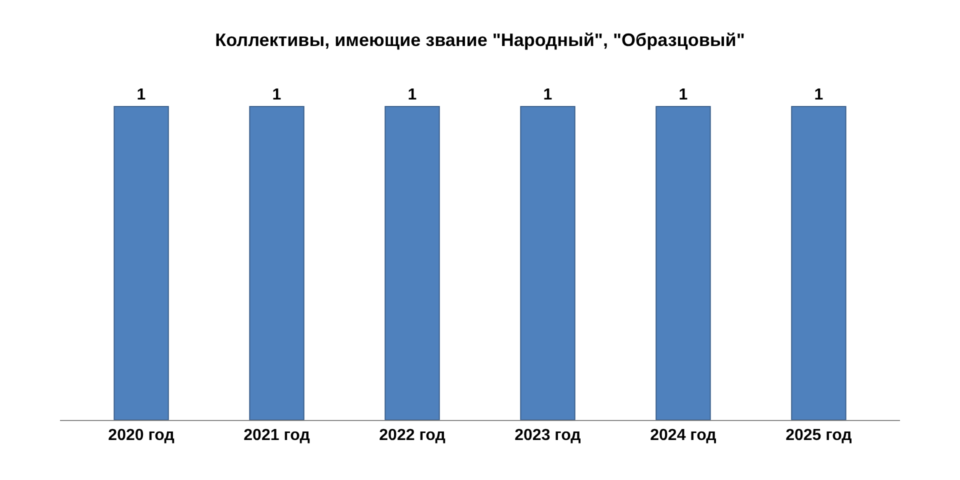  I want to click on x-tick-label: 2024 год, so click(683, 435).